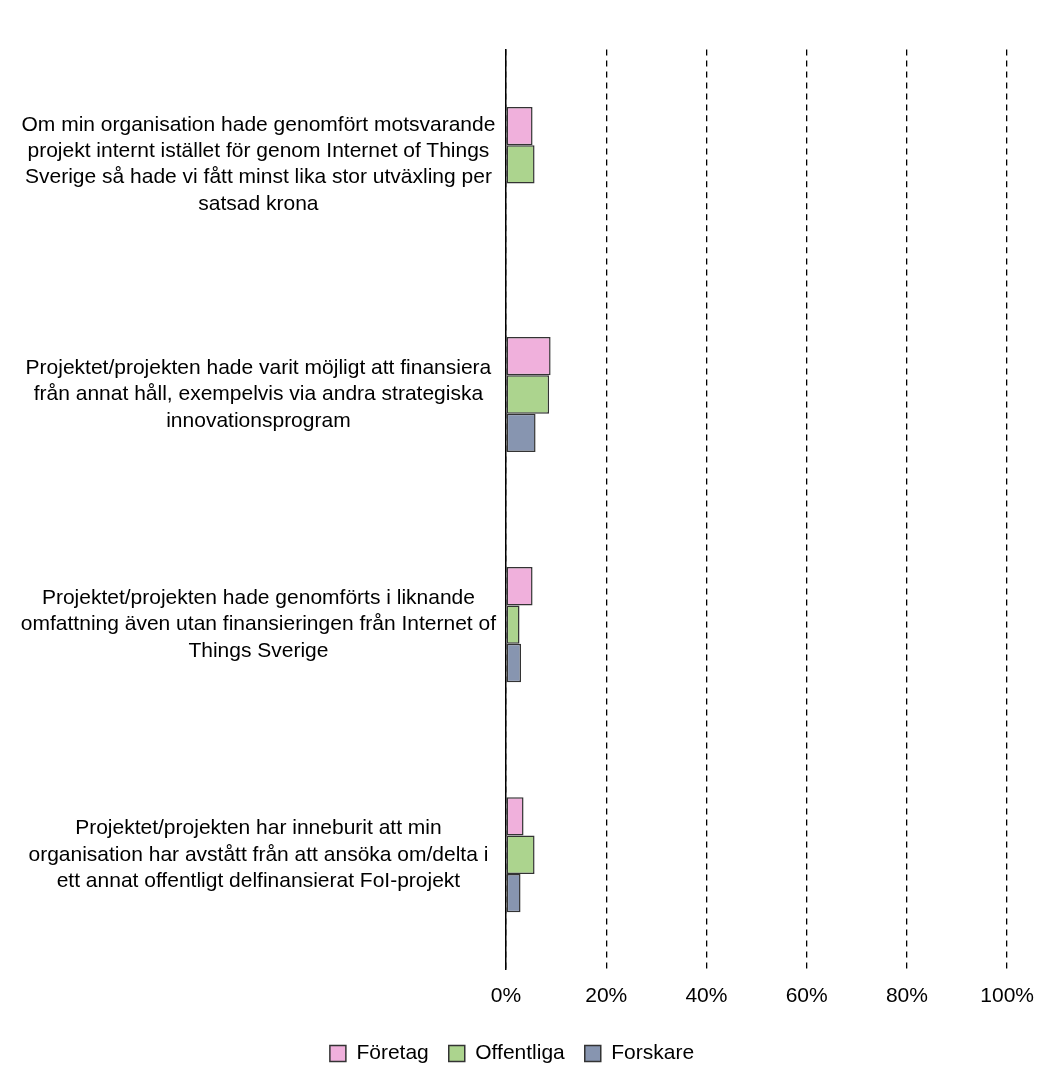  What do you see at coordinates (653, 1052) in the screenshot?
I see `legend-label: Forskare` at bounding box center [653, 1052].